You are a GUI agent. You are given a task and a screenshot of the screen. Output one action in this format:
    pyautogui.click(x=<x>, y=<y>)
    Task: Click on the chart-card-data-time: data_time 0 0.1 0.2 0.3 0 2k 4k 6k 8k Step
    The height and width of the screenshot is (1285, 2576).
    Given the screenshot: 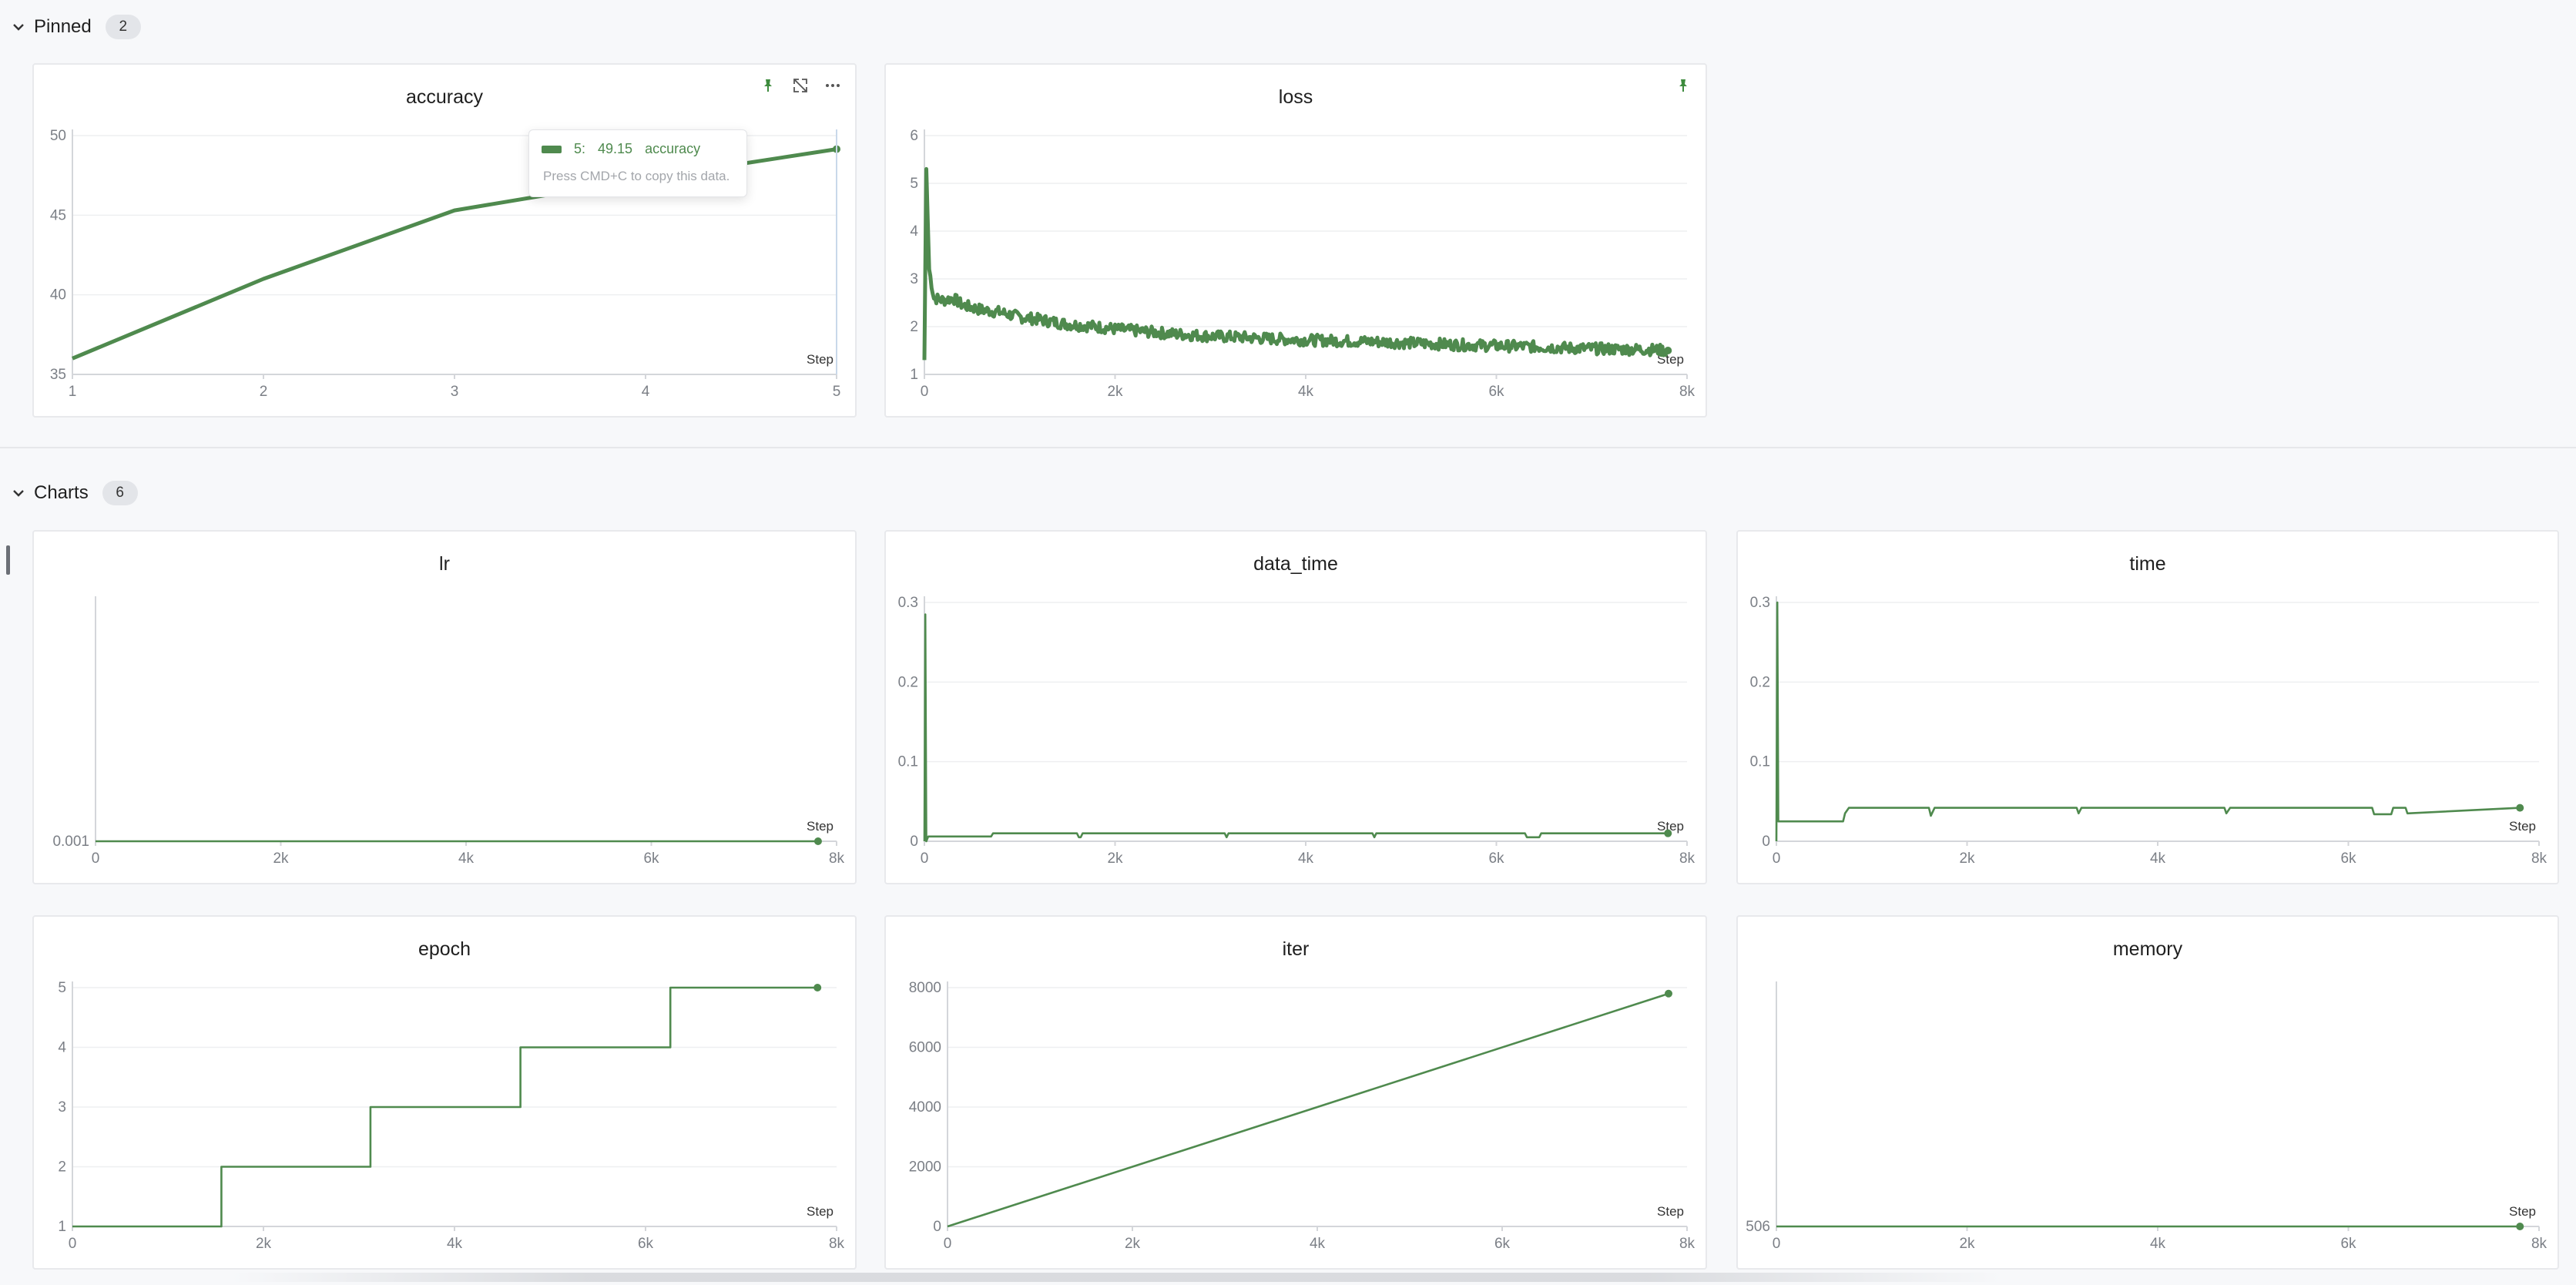 What is the action you would take?
    pyautogui.click(x=1295, y=707)
    